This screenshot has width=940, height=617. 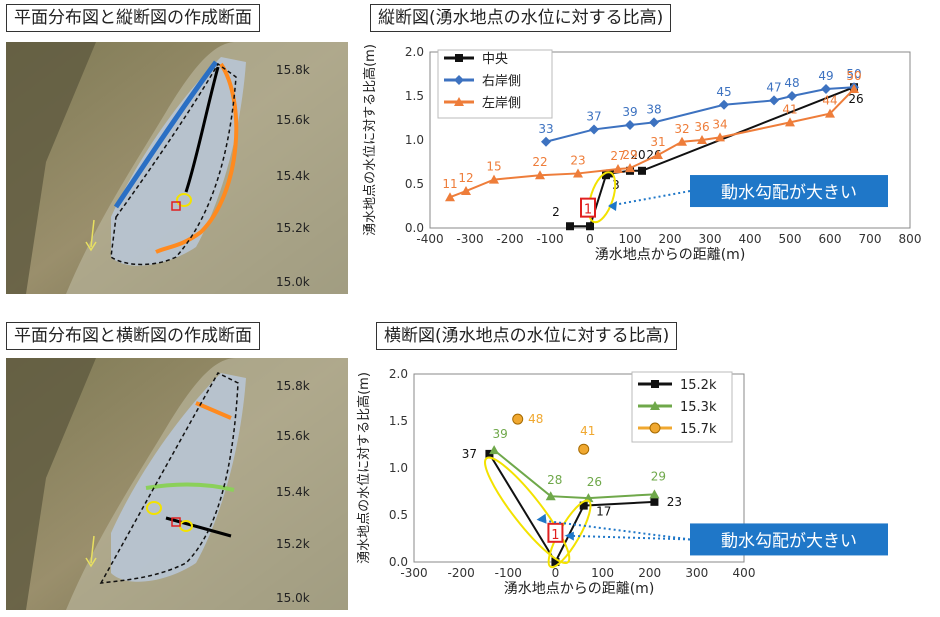 What do you see at coordinates (539, 162) in the screenshot?
I see `data-label: 22` at bounding box center [539, 162].